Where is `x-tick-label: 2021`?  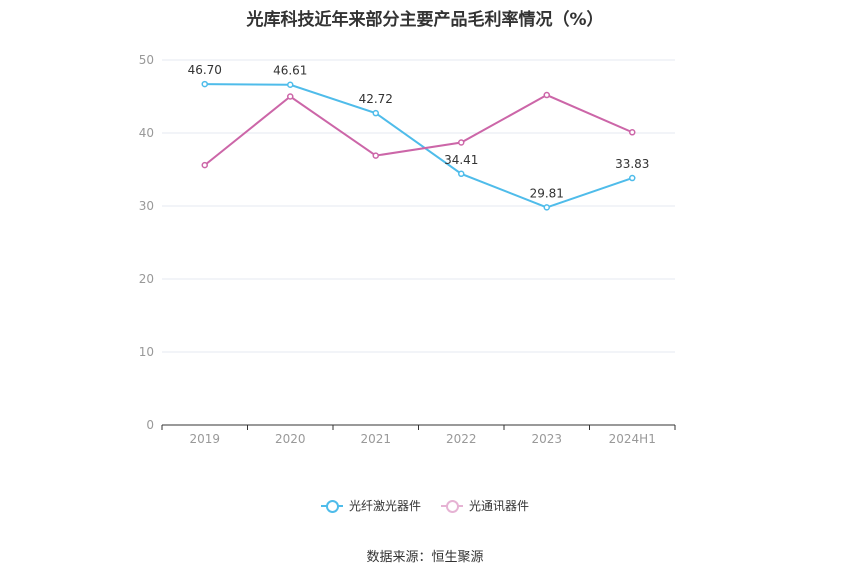 x-tick-label: 2021 is located at coordinates (375, 439).